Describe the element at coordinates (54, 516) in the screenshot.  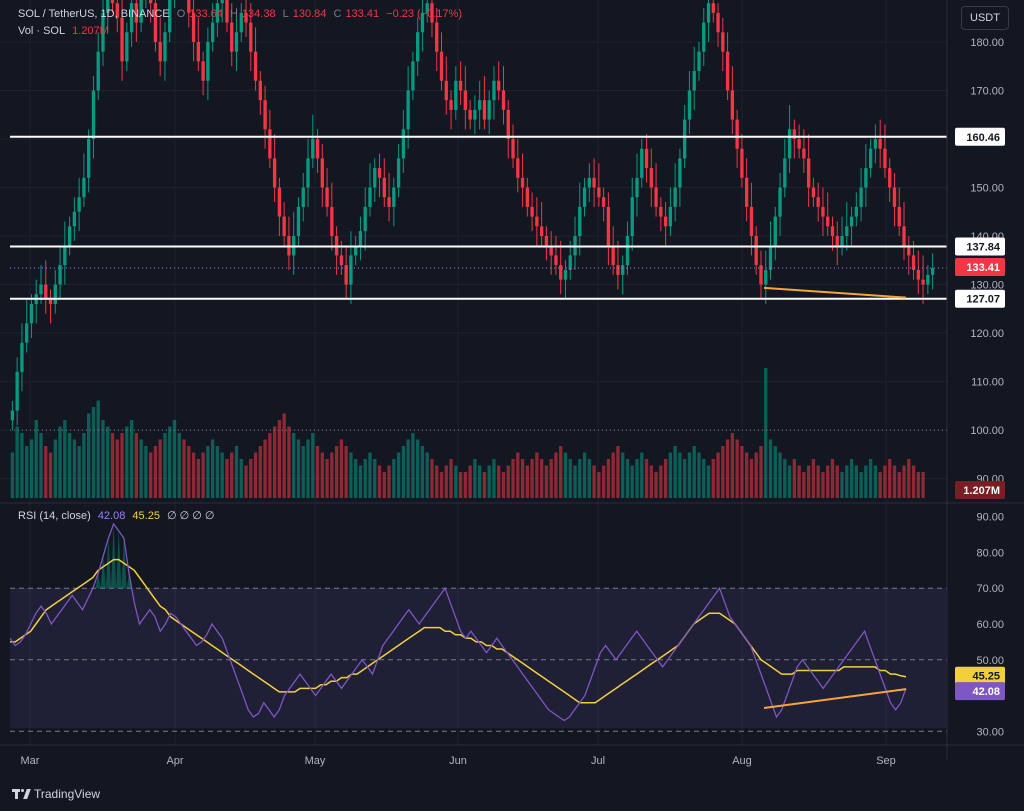
I see `rsi-label: RSI (14, close)` at that location.